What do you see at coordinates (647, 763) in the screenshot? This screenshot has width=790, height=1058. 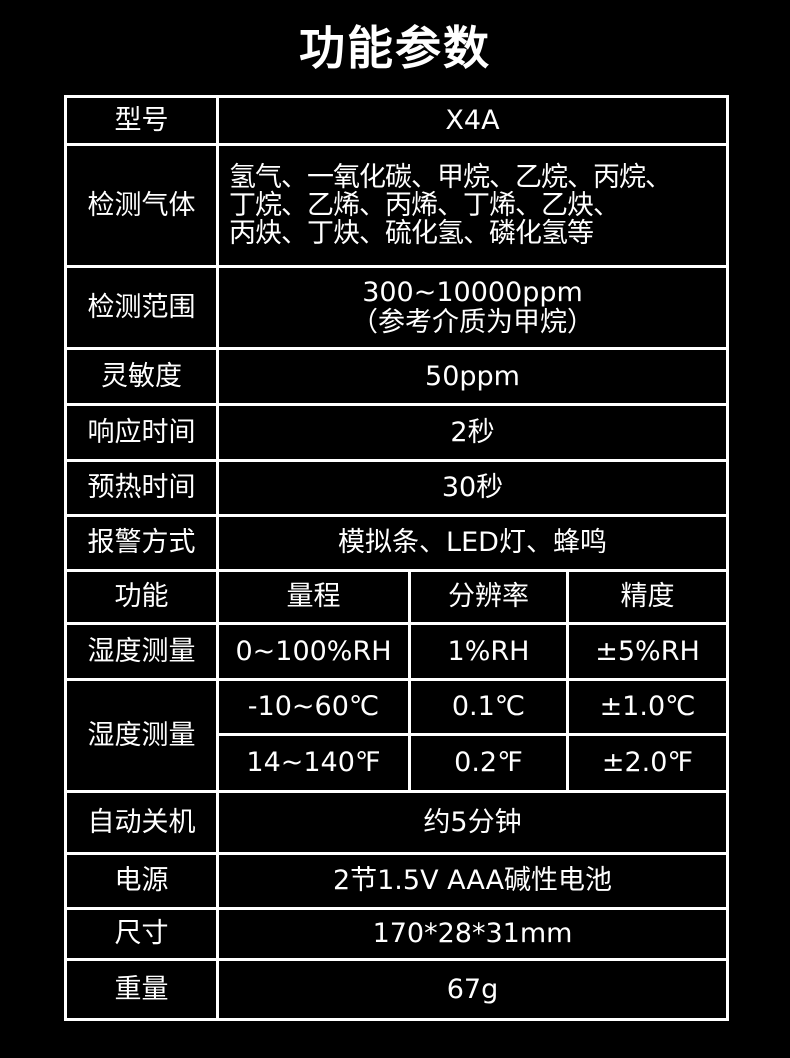 I see `accuracy-cell: ±2.0℉` at bounding box center [647, 763].